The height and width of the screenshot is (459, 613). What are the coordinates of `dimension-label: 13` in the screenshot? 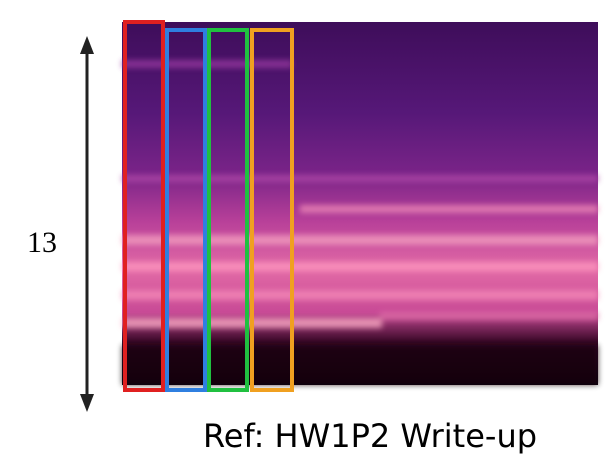 It's located at (42, 242).